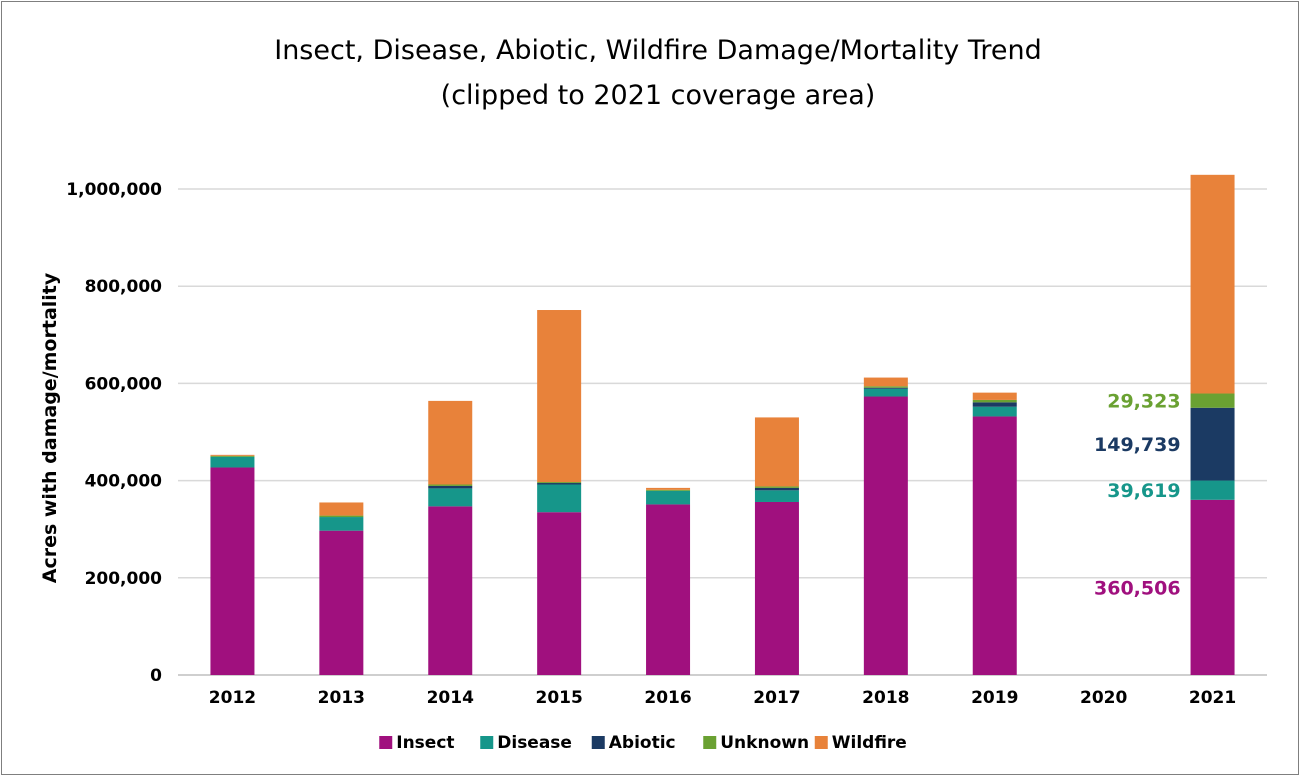 The height and width of the screenshot is (781, 1302). What do you see at coordinates (667, 698) in the screenshot?
I see `x-tick-label: 2016` at bounding box center [667, 698].